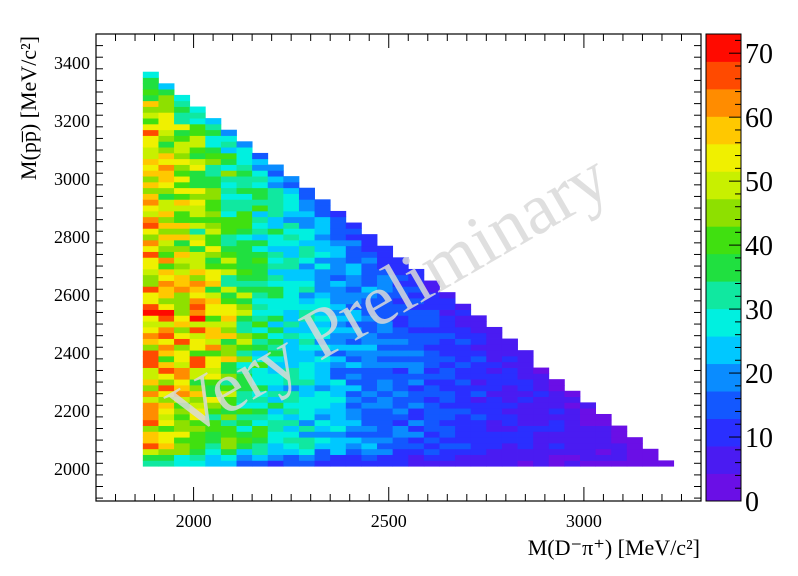  I want to click on y-axis-title: M(pp̅) [MeV/c²], so click(28, 108).